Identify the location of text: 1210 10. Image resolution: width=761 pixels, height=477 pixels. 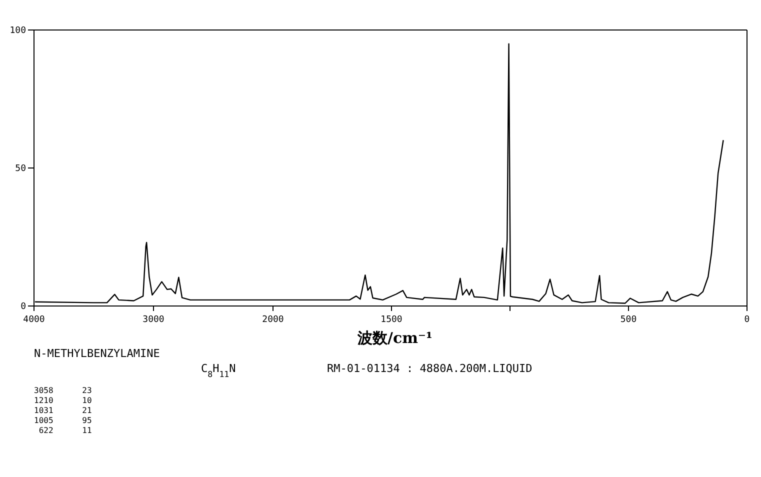
(63, 400).